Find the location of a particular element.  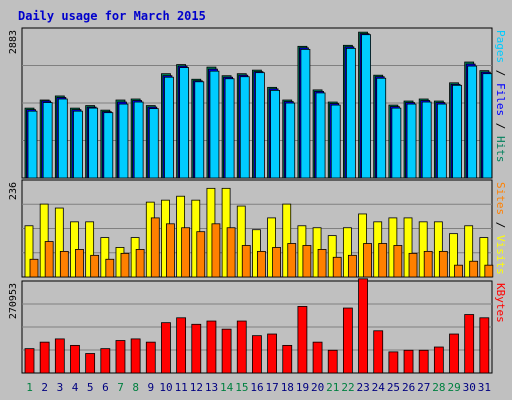

day-label-7: 7 is located at coordinates (120, 387).